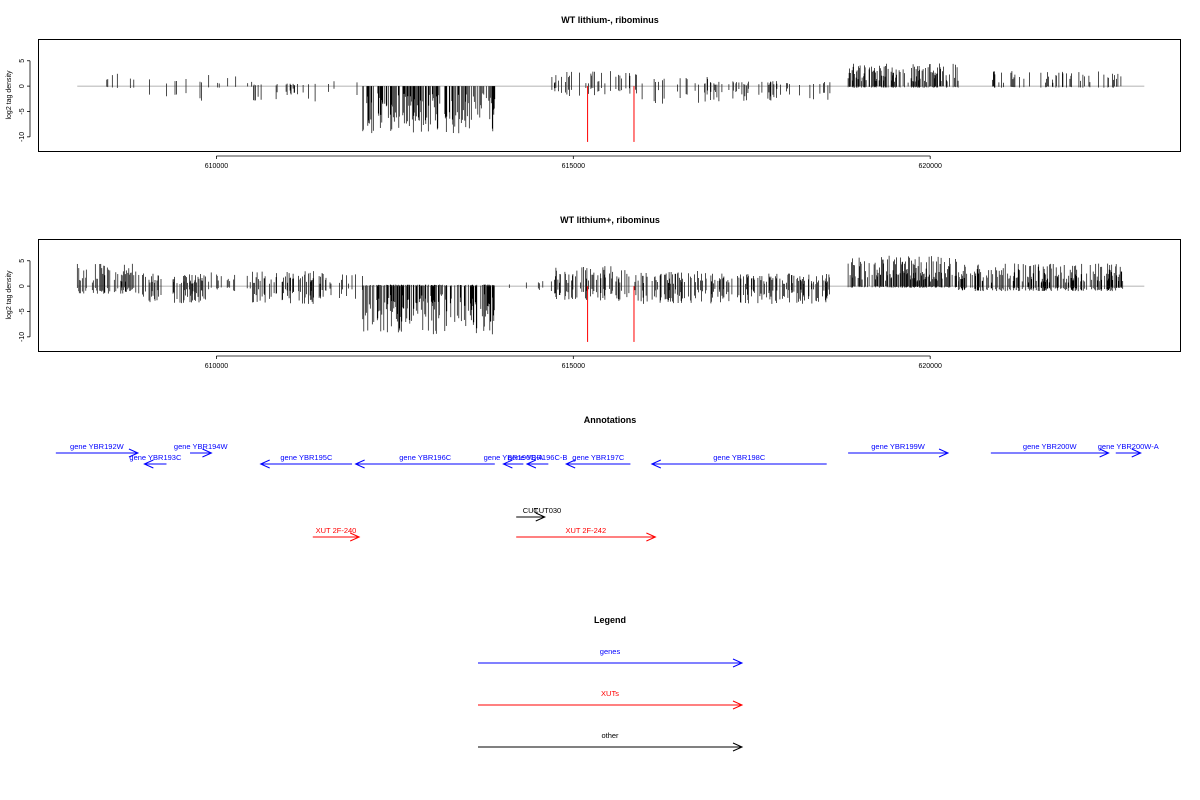  What do you see at coordinates (611, 741) in the screenshot?
I see `legend-item: other` at bounding box center [611, 741].